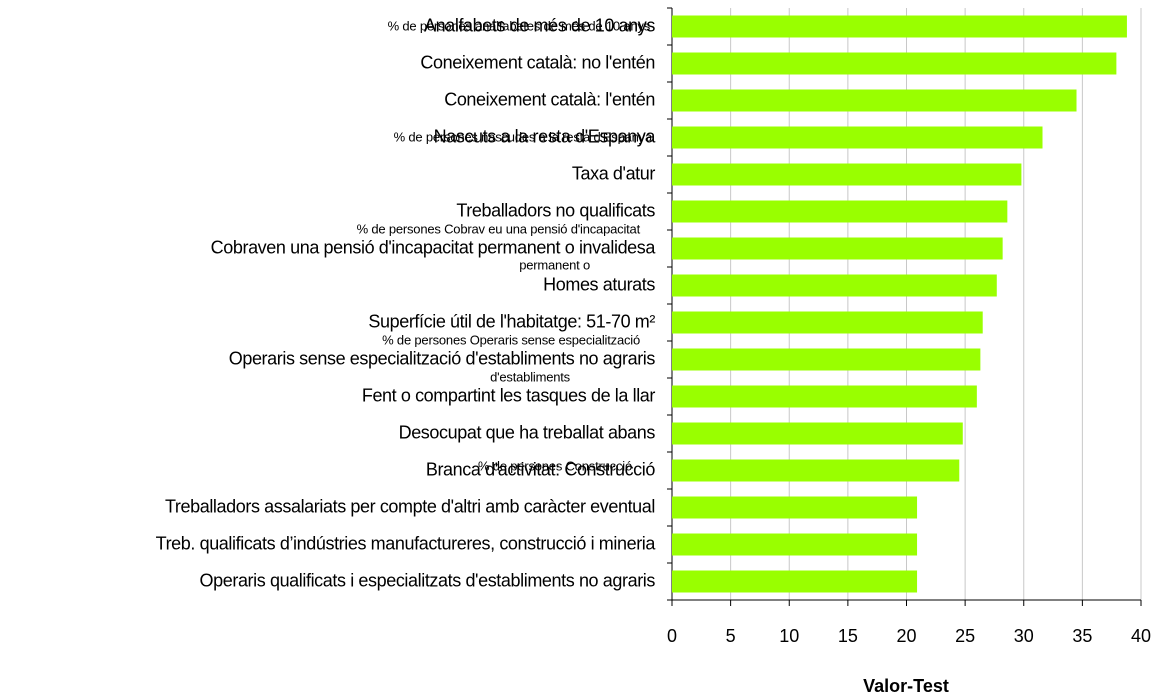 The height and width of the screenshot is (697, 1157). I want to click on x-tick-label: 30, so click(1024, 636).